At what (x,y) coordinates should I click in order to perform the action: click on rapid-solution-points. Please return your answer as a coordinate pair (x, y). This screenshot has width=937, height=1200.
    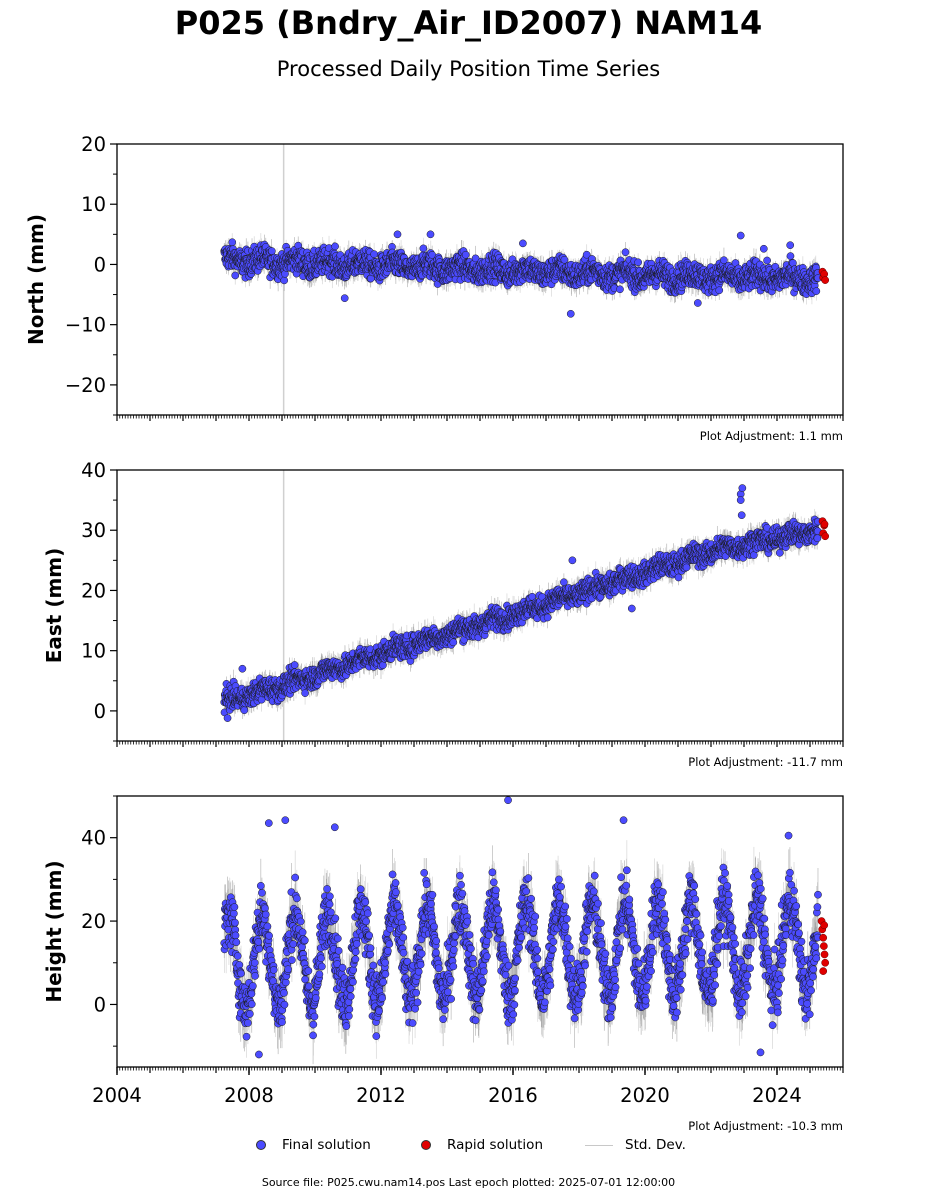
    Looking at the image, I should click on (824, 275).